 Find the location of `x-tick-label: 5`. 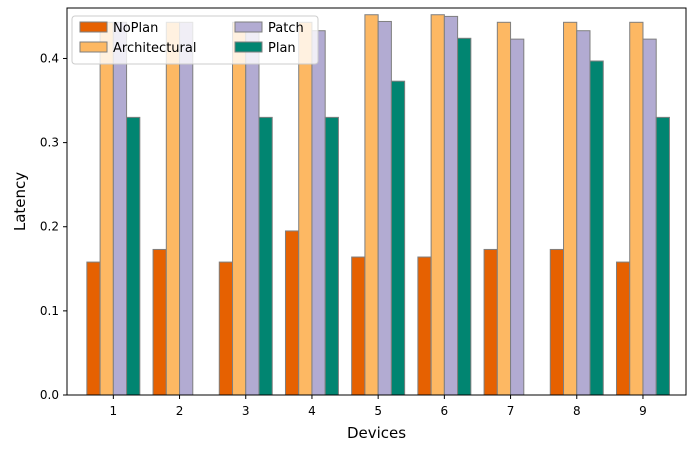

x-tick-label: 5 is located at coordinates (378, 411).